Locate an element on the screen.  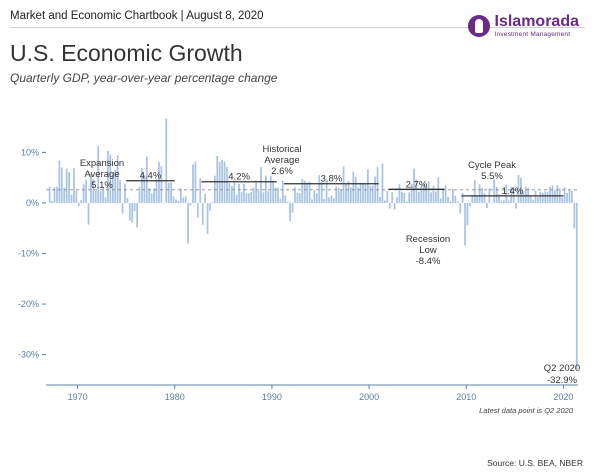
cycle-peak-annotation: Cycle Peak is located at coordinates (492, 165).